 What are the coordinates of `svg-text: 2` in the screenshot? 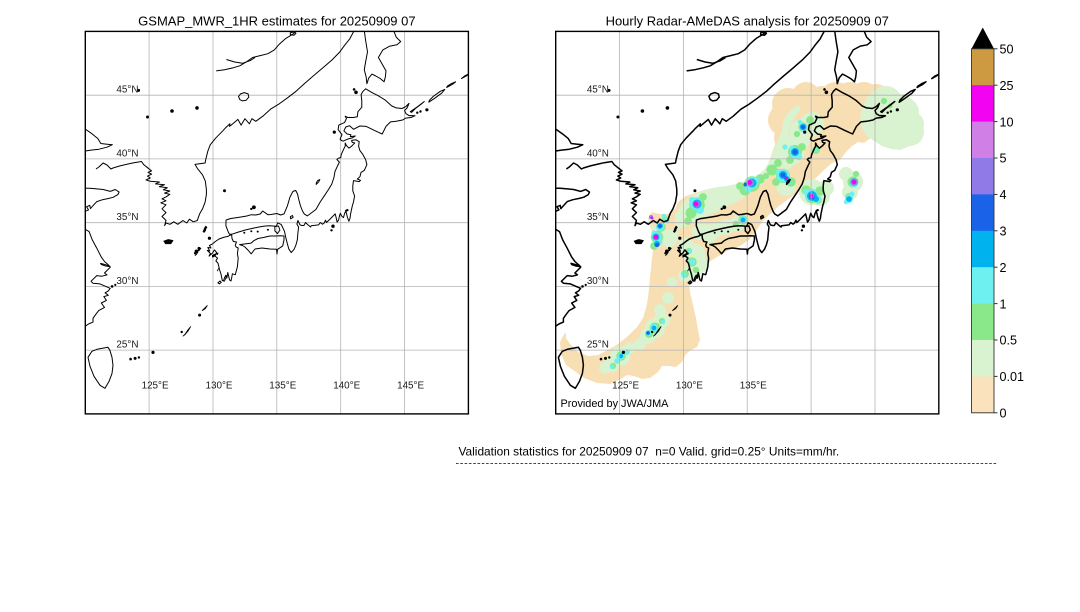 It's located at (1003, 268).